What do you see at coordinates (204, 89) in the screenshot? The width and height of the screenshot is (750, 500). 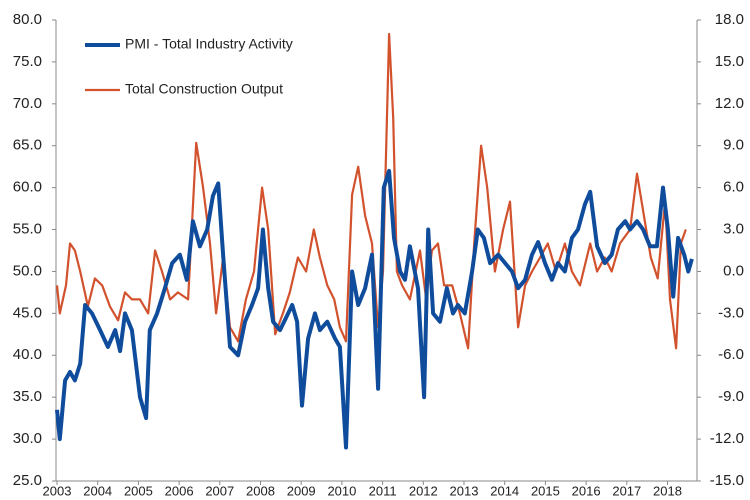 I see `legend-label: Total Construction Output` at bounding box center [204, 89].